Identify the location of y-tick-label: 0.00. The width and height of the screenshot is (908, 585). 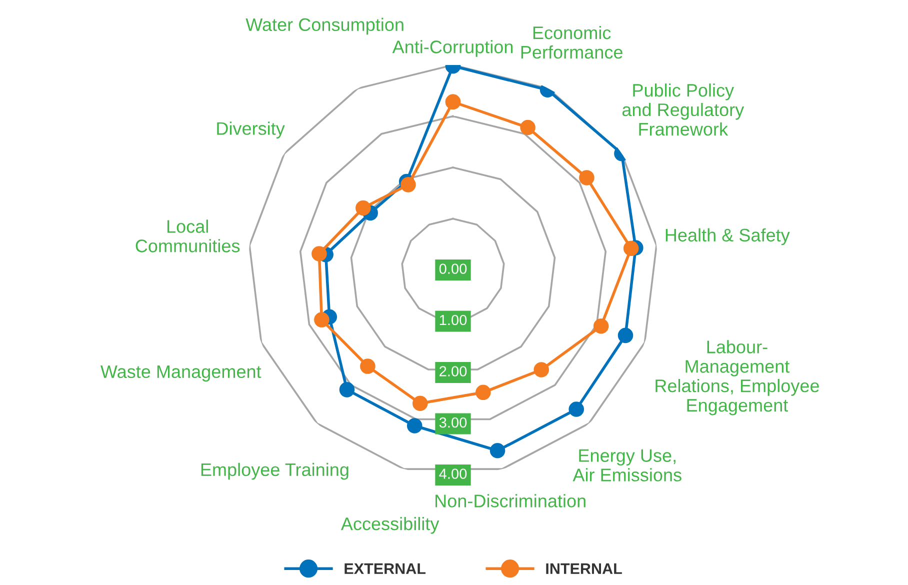
(453, 269).